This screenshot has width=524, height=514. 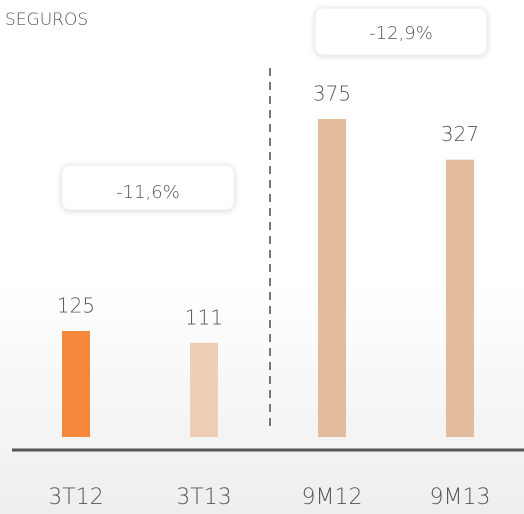 I want to click on x-tick-label: 9M13, so click(x=460, y=497).